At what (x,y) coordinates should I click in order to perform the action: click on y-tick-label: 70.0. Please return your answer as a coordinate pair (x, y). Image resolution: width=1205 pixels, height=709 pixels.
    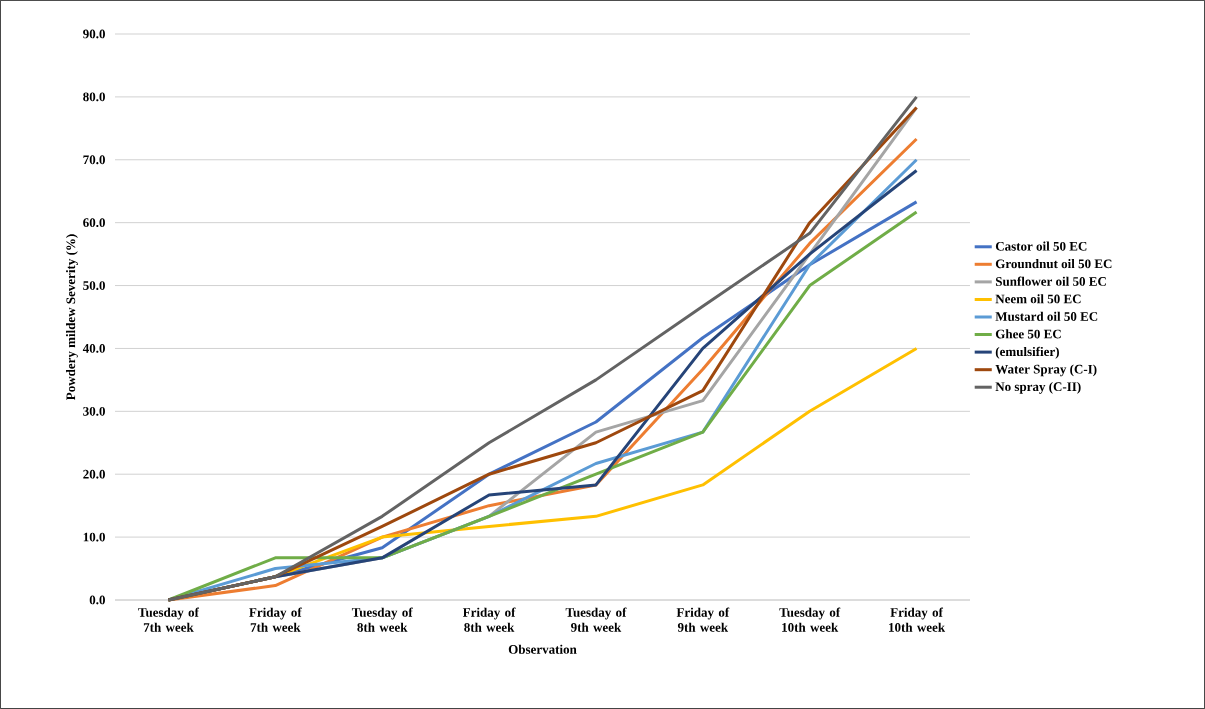
    Looking at the image, I should click on (94, 160).